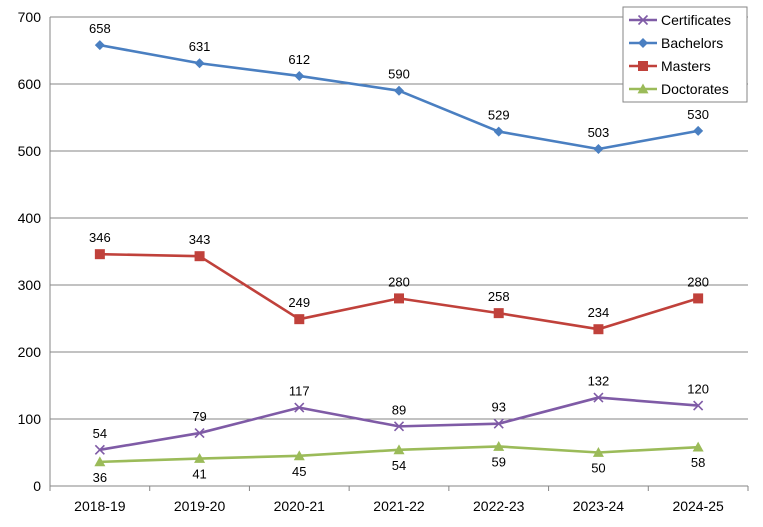 Image resolution: width=763 pixels, height=527 pixels. Describe the element at coordinates (692, 43) in the screenshot. I see `legend-label: Bachelors` at that location.